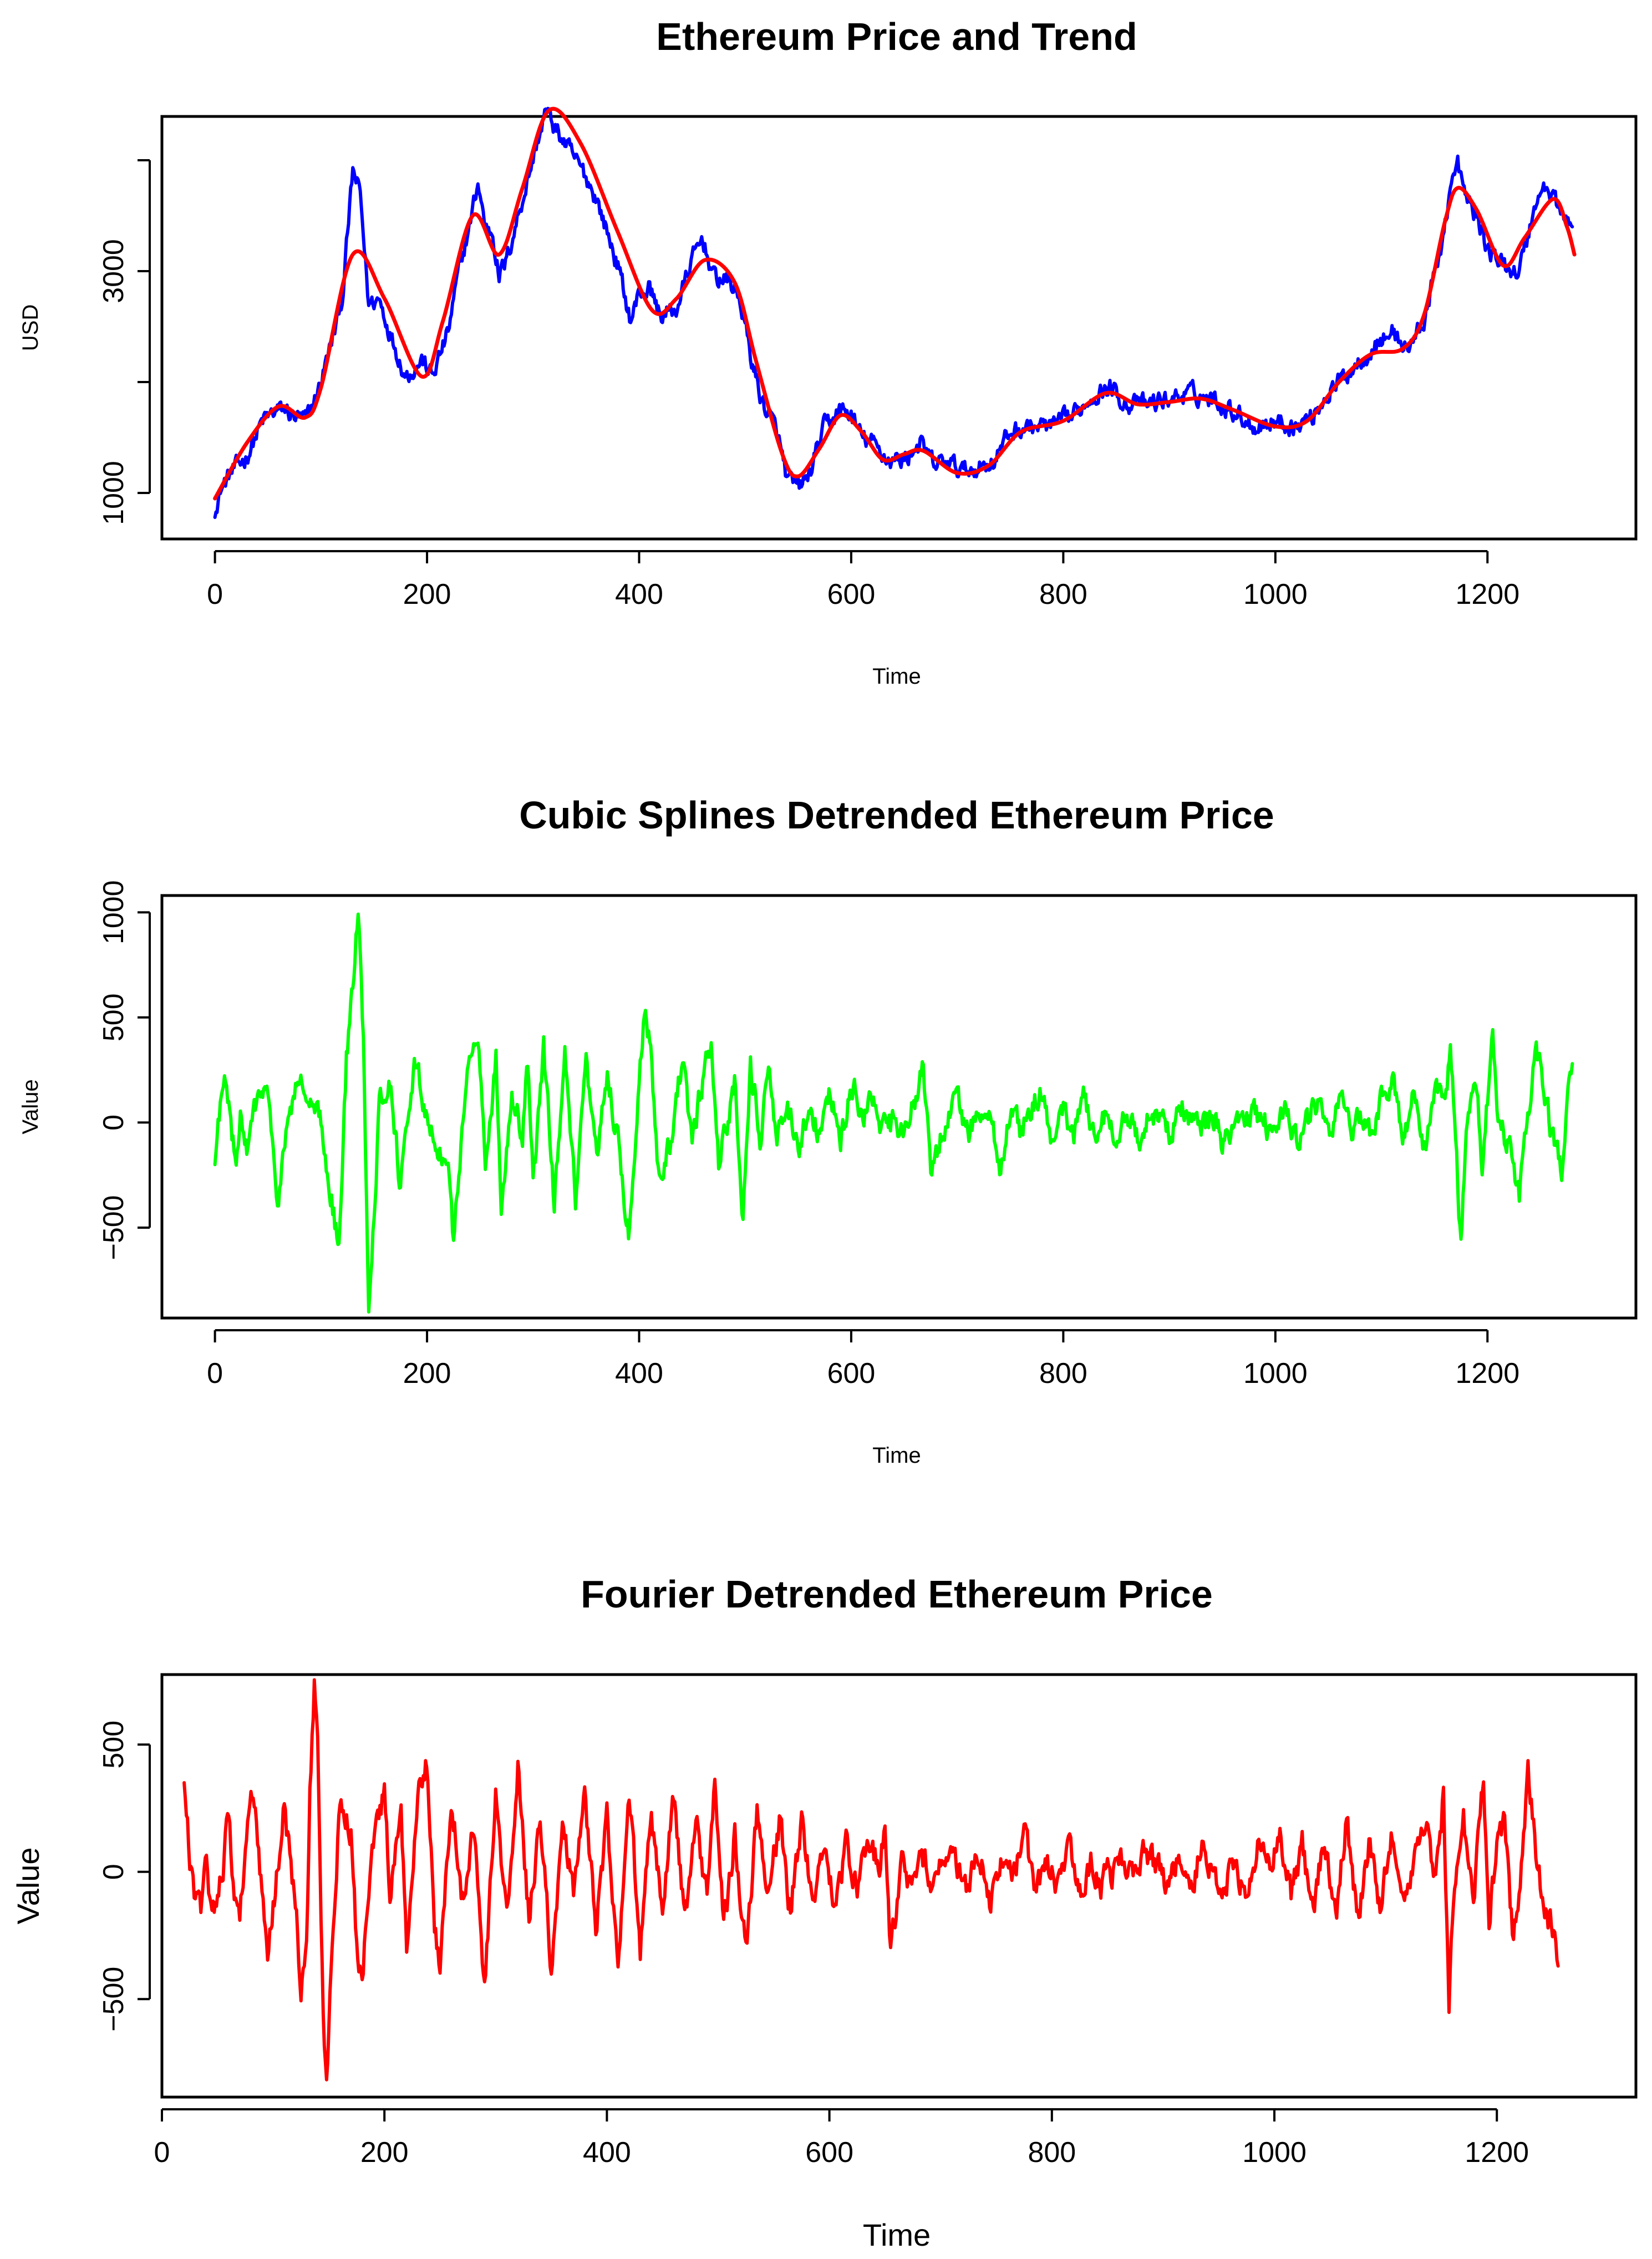 This screenshot has height=2259, width=1652. I want to click on spline-y-axis: −500 0 500 1000, so click(124, 1070).